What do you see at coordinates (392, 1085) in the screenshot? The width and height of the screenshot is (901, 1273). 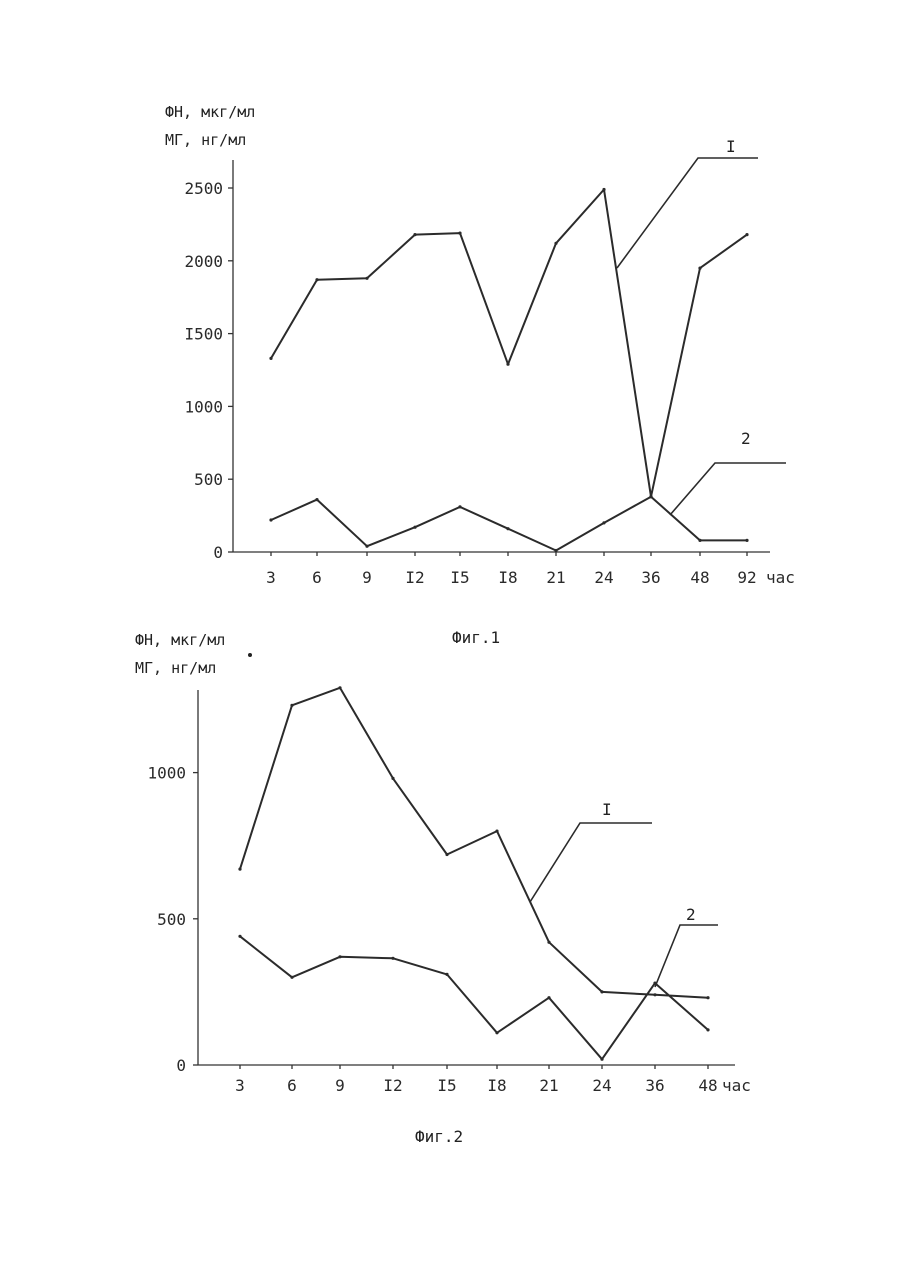 I see `fig2-xtick-label: I2` at bounding box center [392, 1085].